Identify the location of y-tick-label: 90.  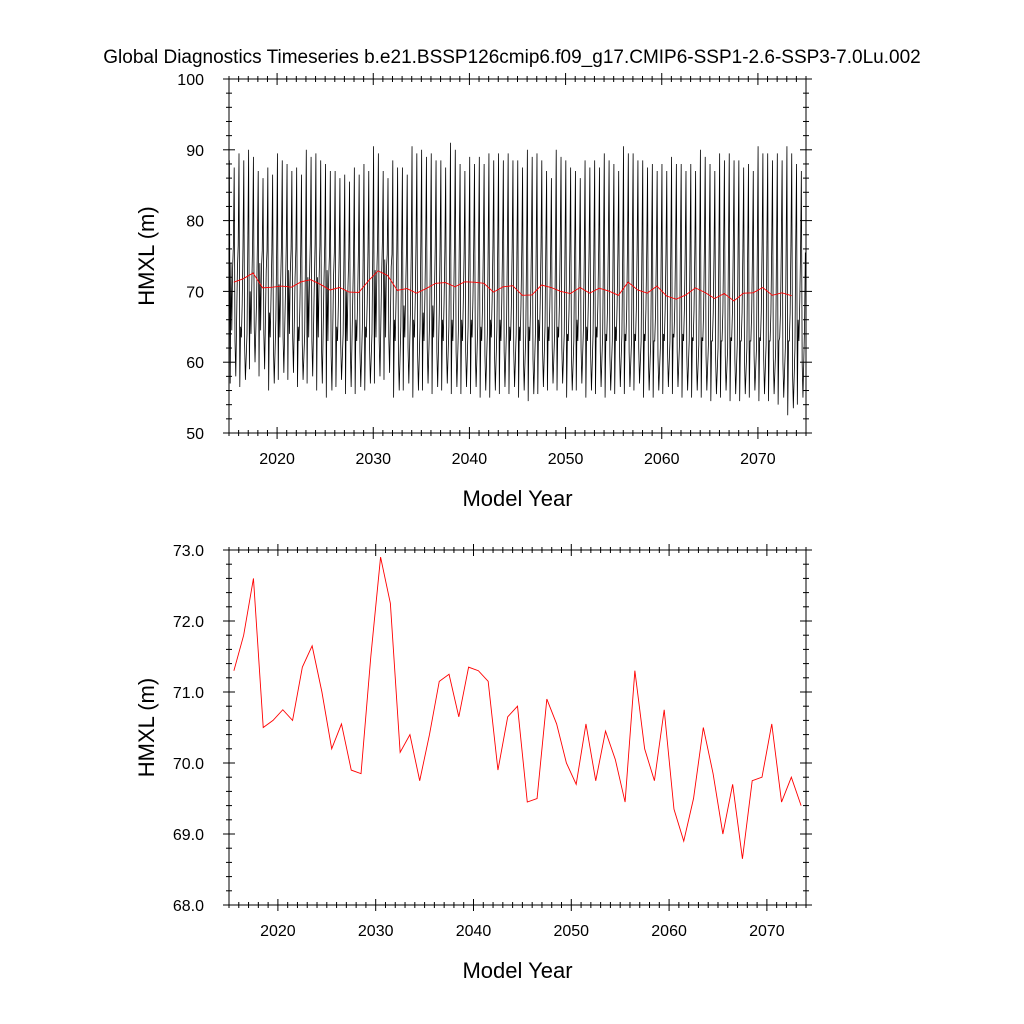
(195, 151).